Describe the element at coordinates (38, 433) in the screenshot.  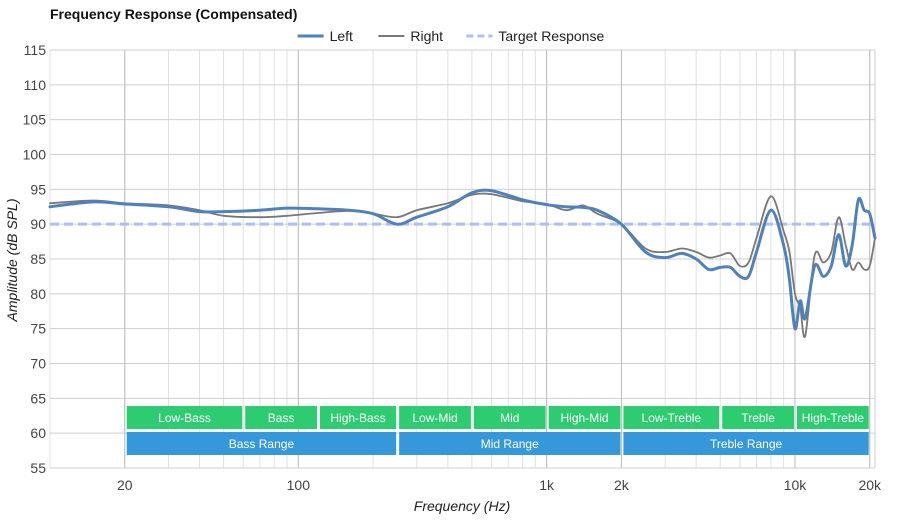
I see `y-tick-label: 60` at that location.